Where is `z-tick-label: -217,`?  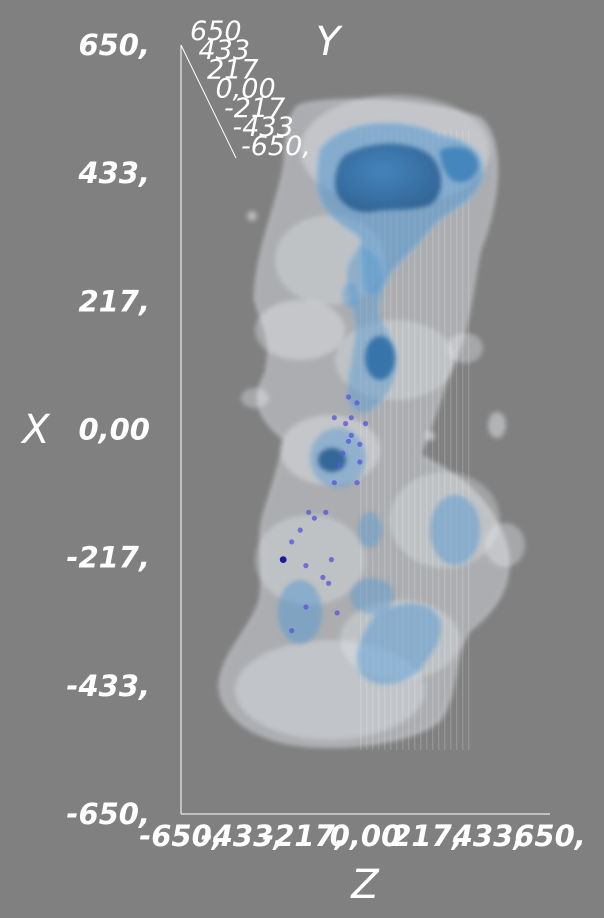
z-tick-label: -217, is located at coordinates (304, 836).